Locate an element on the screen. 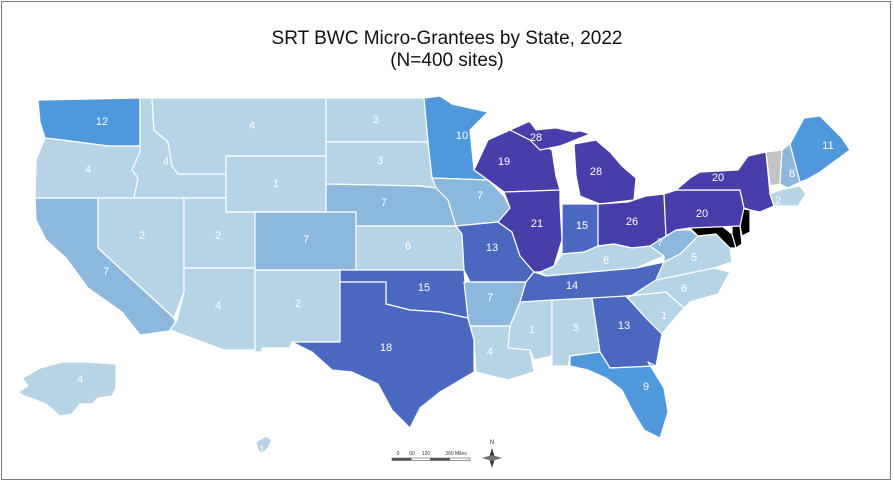 The image size is (894, 483). state-label-ms: 1 is located at coordinates (532, 330).